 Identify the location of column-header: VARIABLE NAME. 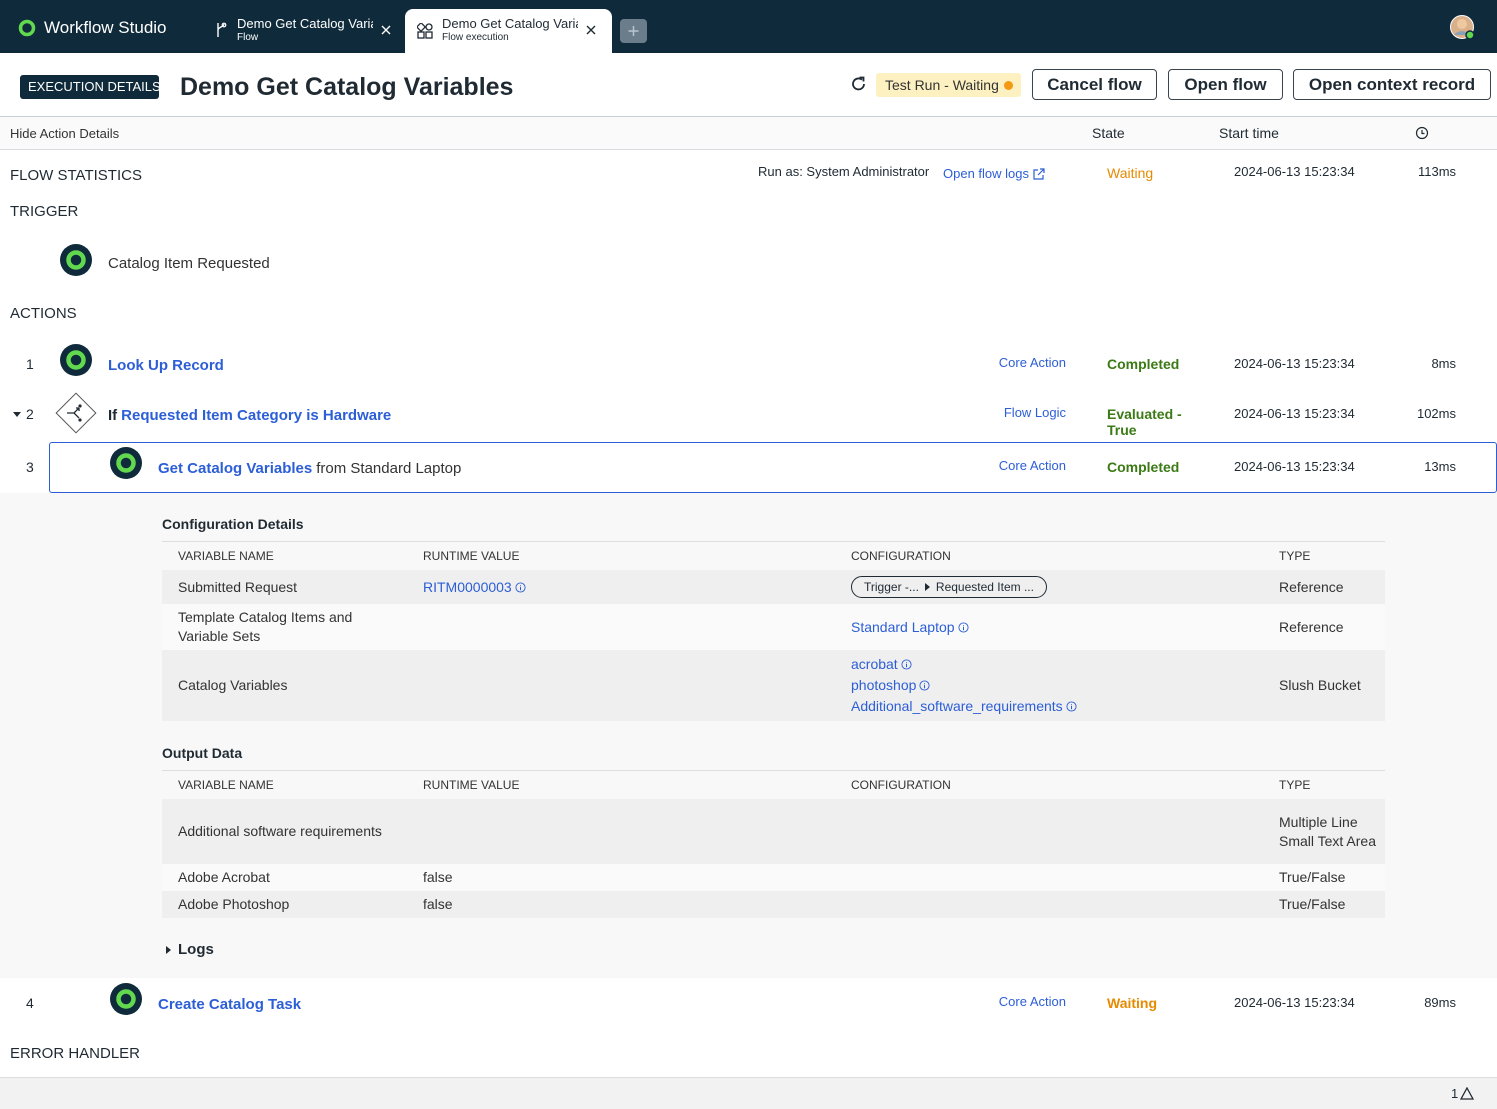
(226, 785).